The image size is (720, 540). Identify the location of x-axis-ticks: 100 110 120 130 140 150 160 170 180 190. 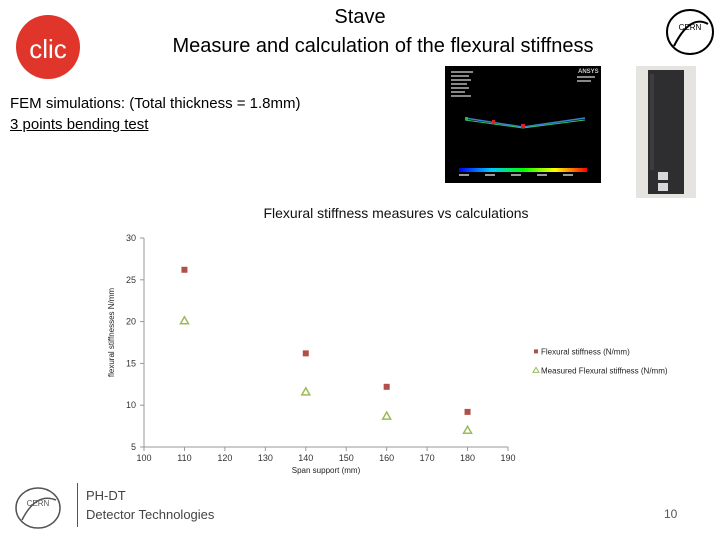
(326, 455).